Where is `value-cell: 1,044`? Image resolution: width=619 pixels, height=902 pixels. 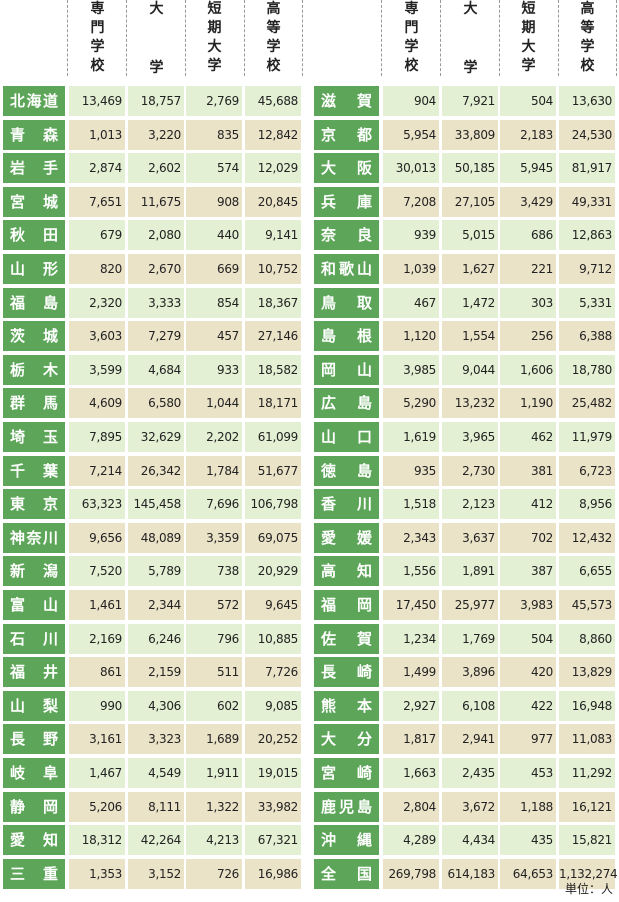
value-cell: 1,044 is located at coordinates (214, 403).